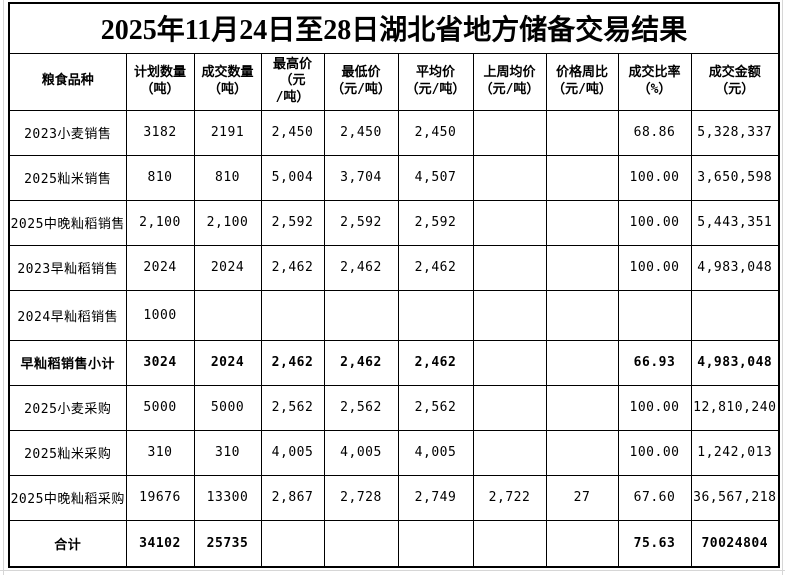 The height and width of the screenshot is (575, 785). What do you see at coordinates (227, 222) in the screenshot?
I see `cell-traded-quantity: 2,100` at bounding box center [227, 222].